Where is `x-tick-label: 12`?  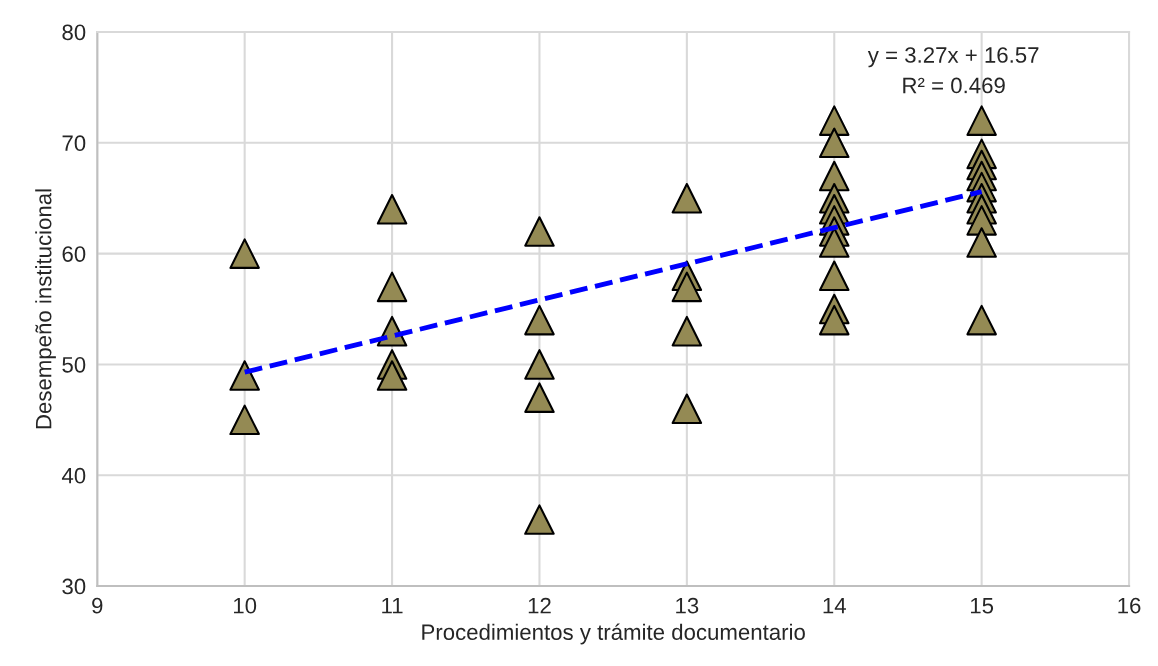 x-tick-label: 12 is located at coordinates (539, 605).